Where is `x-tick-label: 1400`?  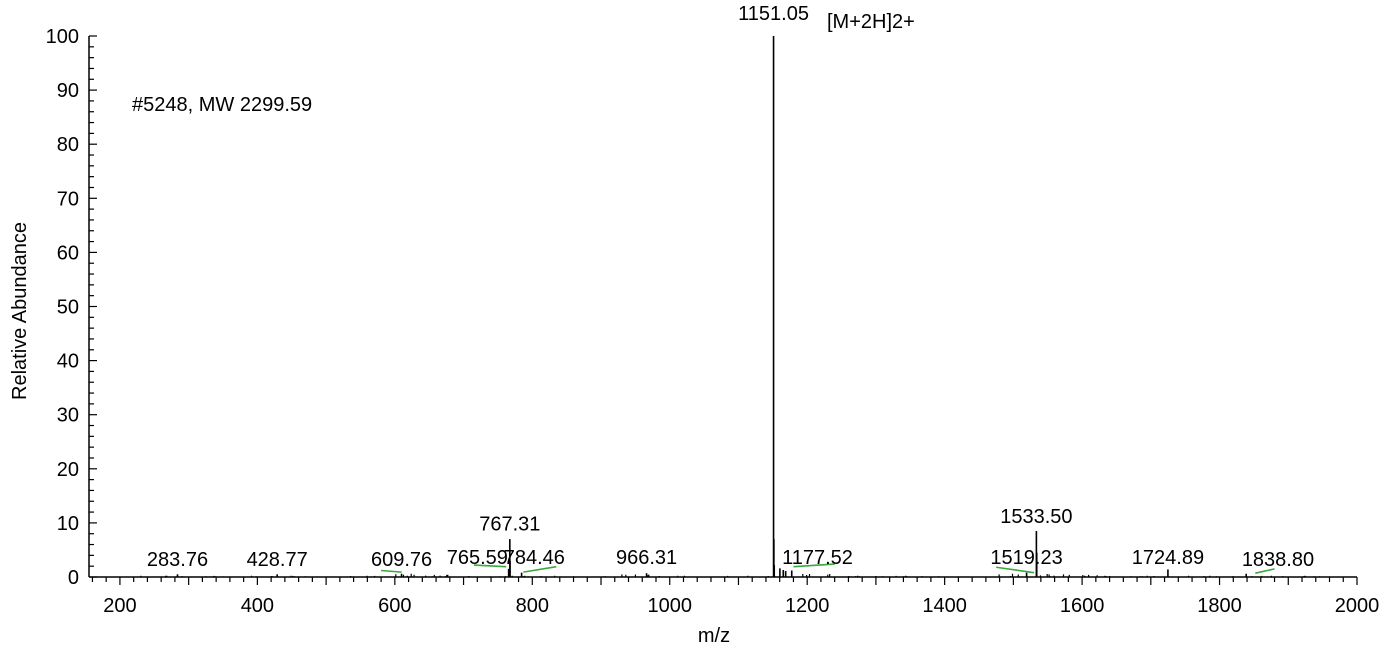 x-tick-label: 1400 is located at coordinates (944, 606).